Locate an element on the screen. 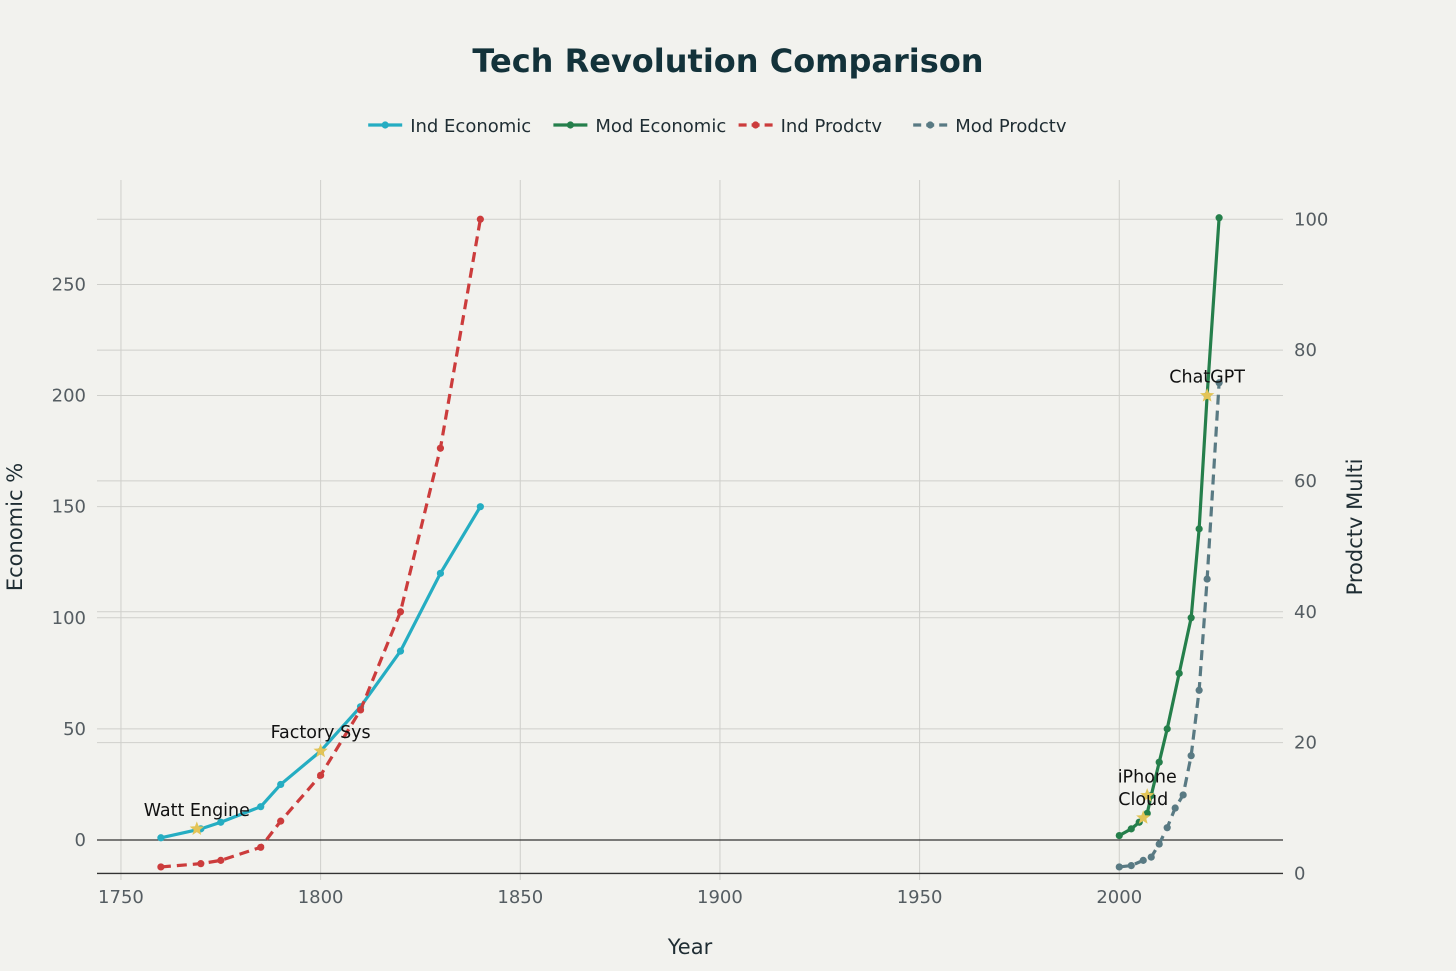 This screenshot has width=1456, height=971. annotation-label: Cloud is located at coordinates (1143, 800).